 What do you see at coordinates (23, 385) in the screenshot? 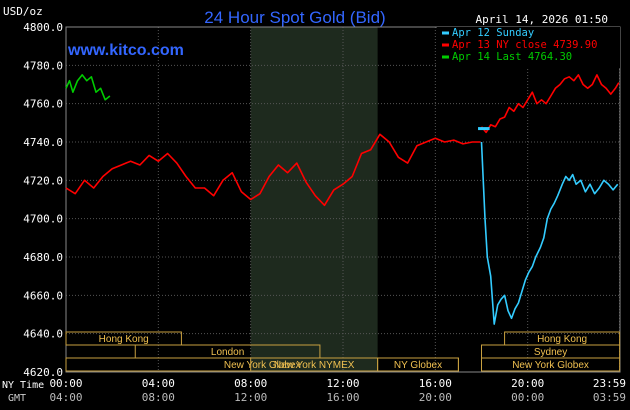
I see `x-axis-label-primary: NY Time` at bounding box center [23, 385].